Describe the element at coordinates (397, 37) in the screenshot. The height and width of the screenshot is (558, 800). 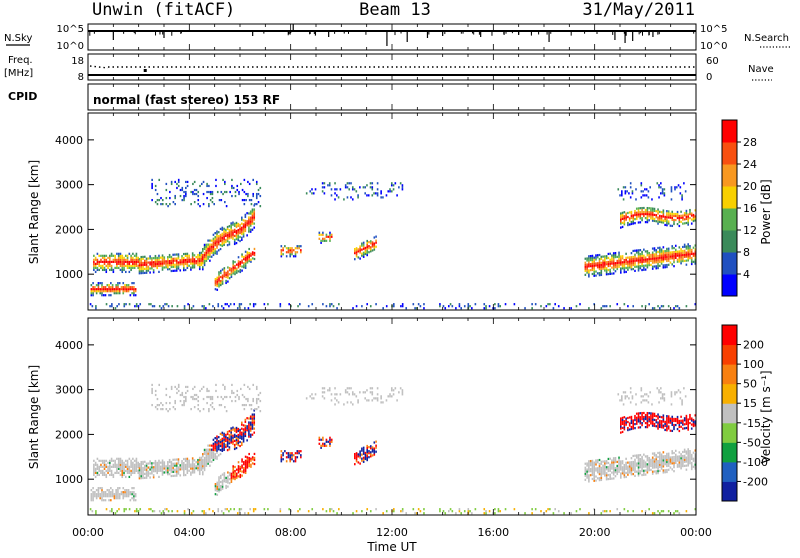
I see `nsky-panel: N.Sky 10^5 10^0 10^5 10^0 N.Search` at that location.